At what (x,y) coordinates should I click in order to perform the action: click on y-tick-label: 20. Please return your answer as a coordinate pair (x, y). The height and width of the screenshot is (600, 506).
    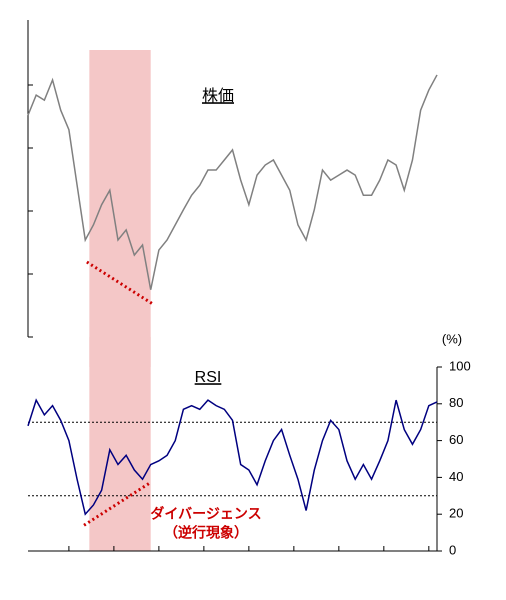
    Looking at the image, I should click on (456, 513).